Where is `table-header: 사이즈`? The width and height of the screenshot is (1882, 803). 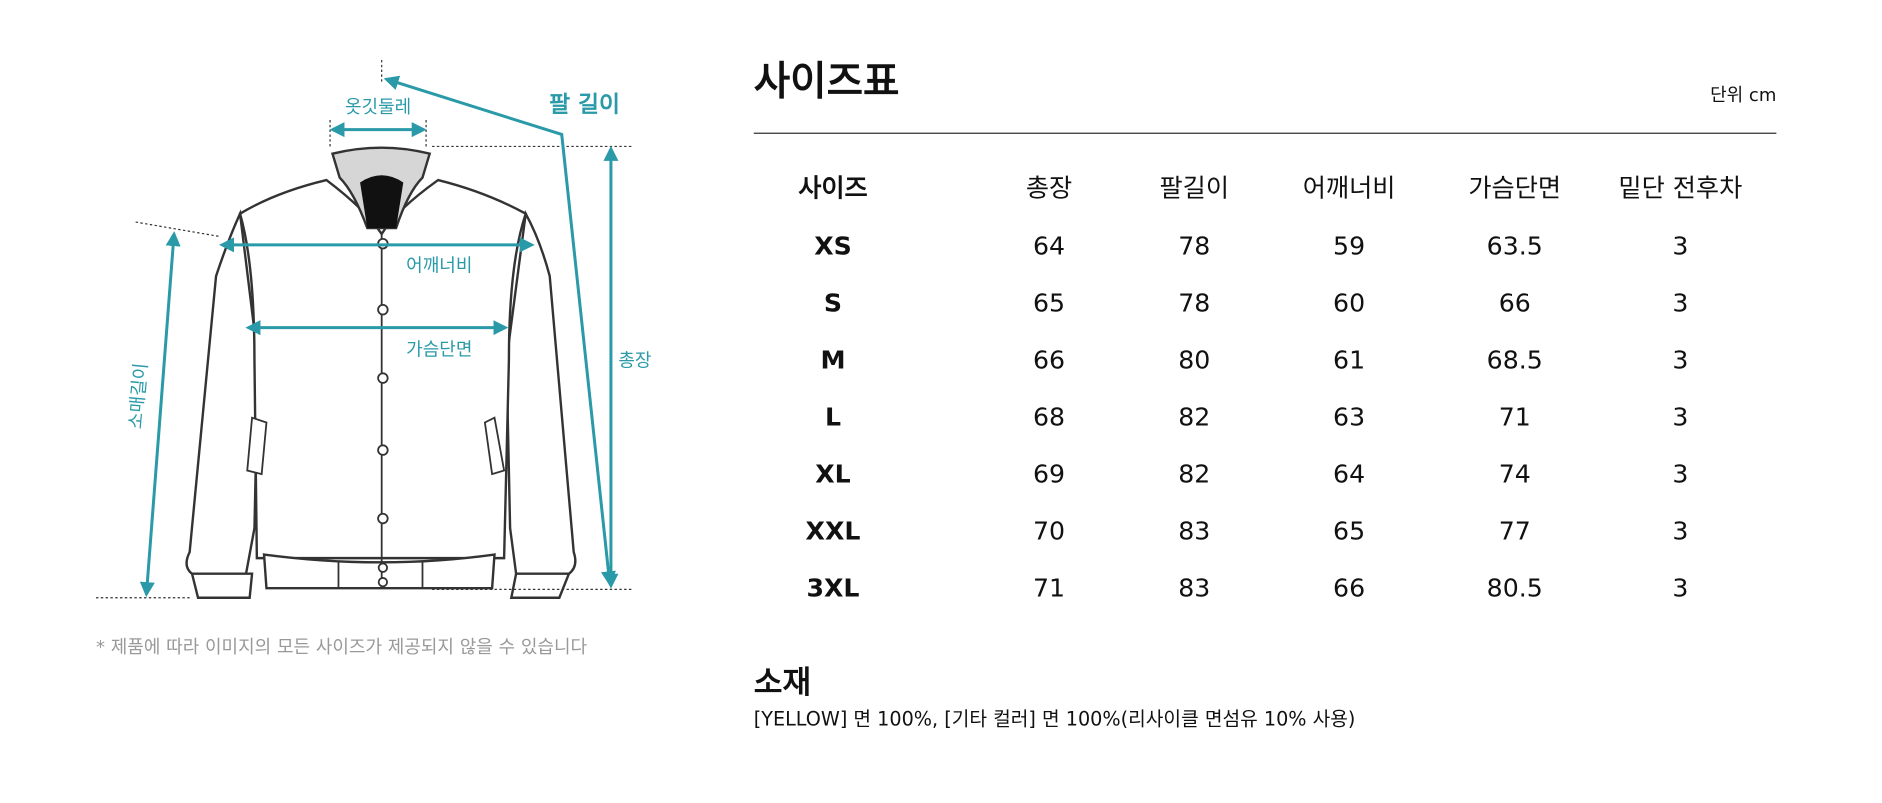
table-header: 사이즈 is located at coordinates (833, 188).